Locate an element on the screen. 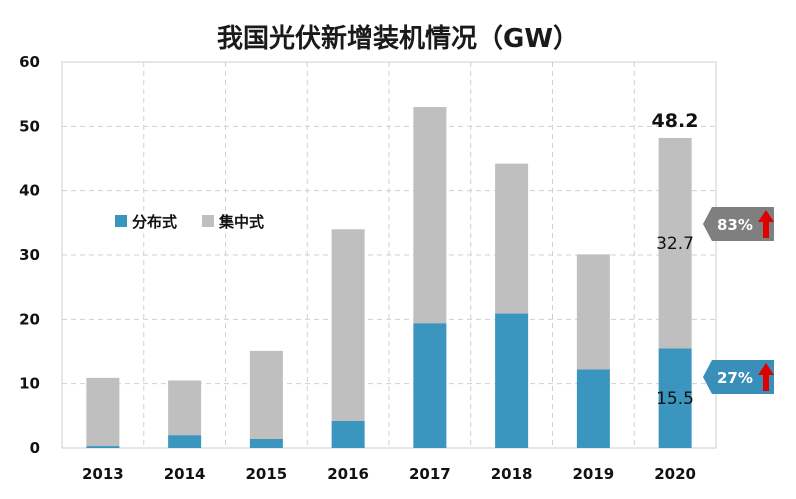 The height and width of the screenshot is (499, 796). x-tick-label: 2019 is located at coordinates (594, 474).